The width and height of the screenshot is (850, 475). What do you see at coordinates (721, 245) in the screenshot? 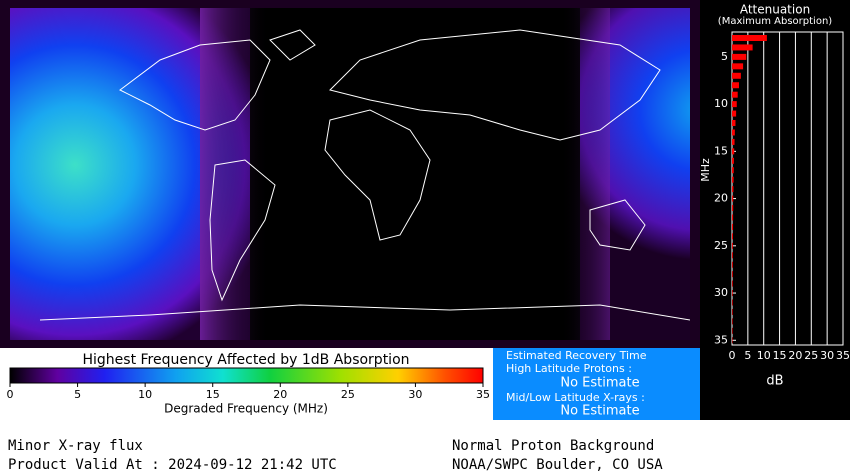
I see `y-tick-label: 25` at bounding box center [721, 245].